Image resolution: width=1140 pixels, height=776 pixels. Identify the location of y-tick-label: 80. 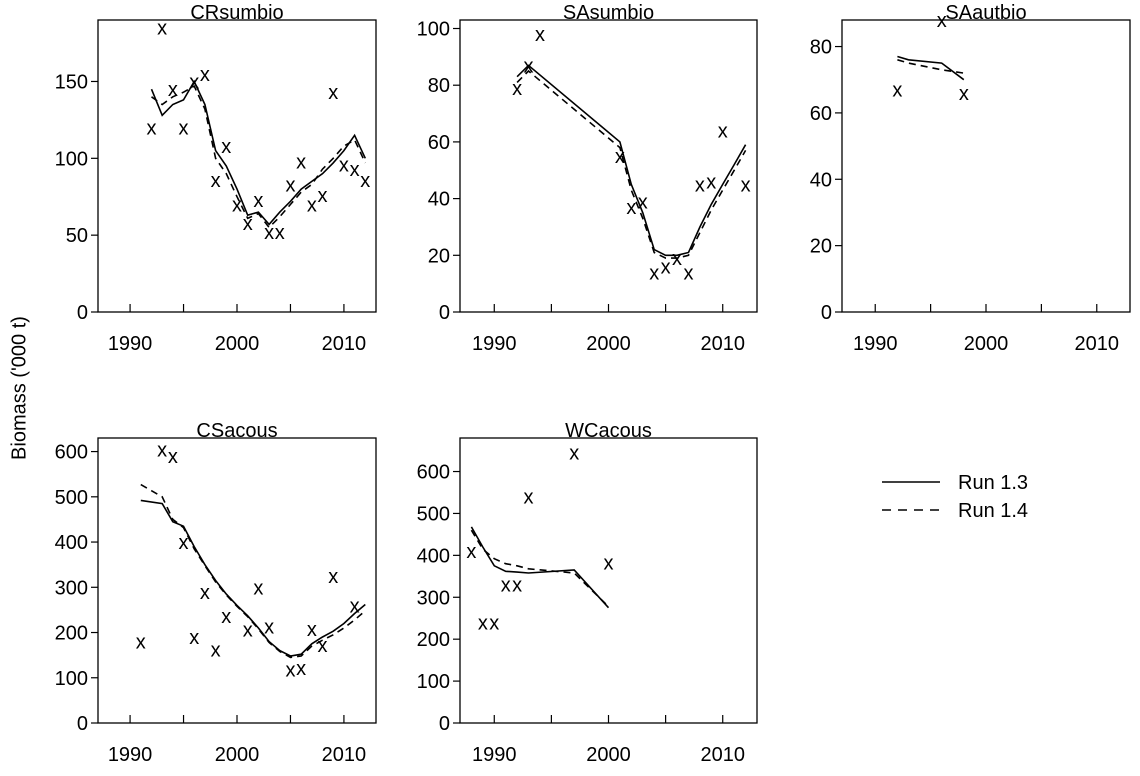
(821, 48).